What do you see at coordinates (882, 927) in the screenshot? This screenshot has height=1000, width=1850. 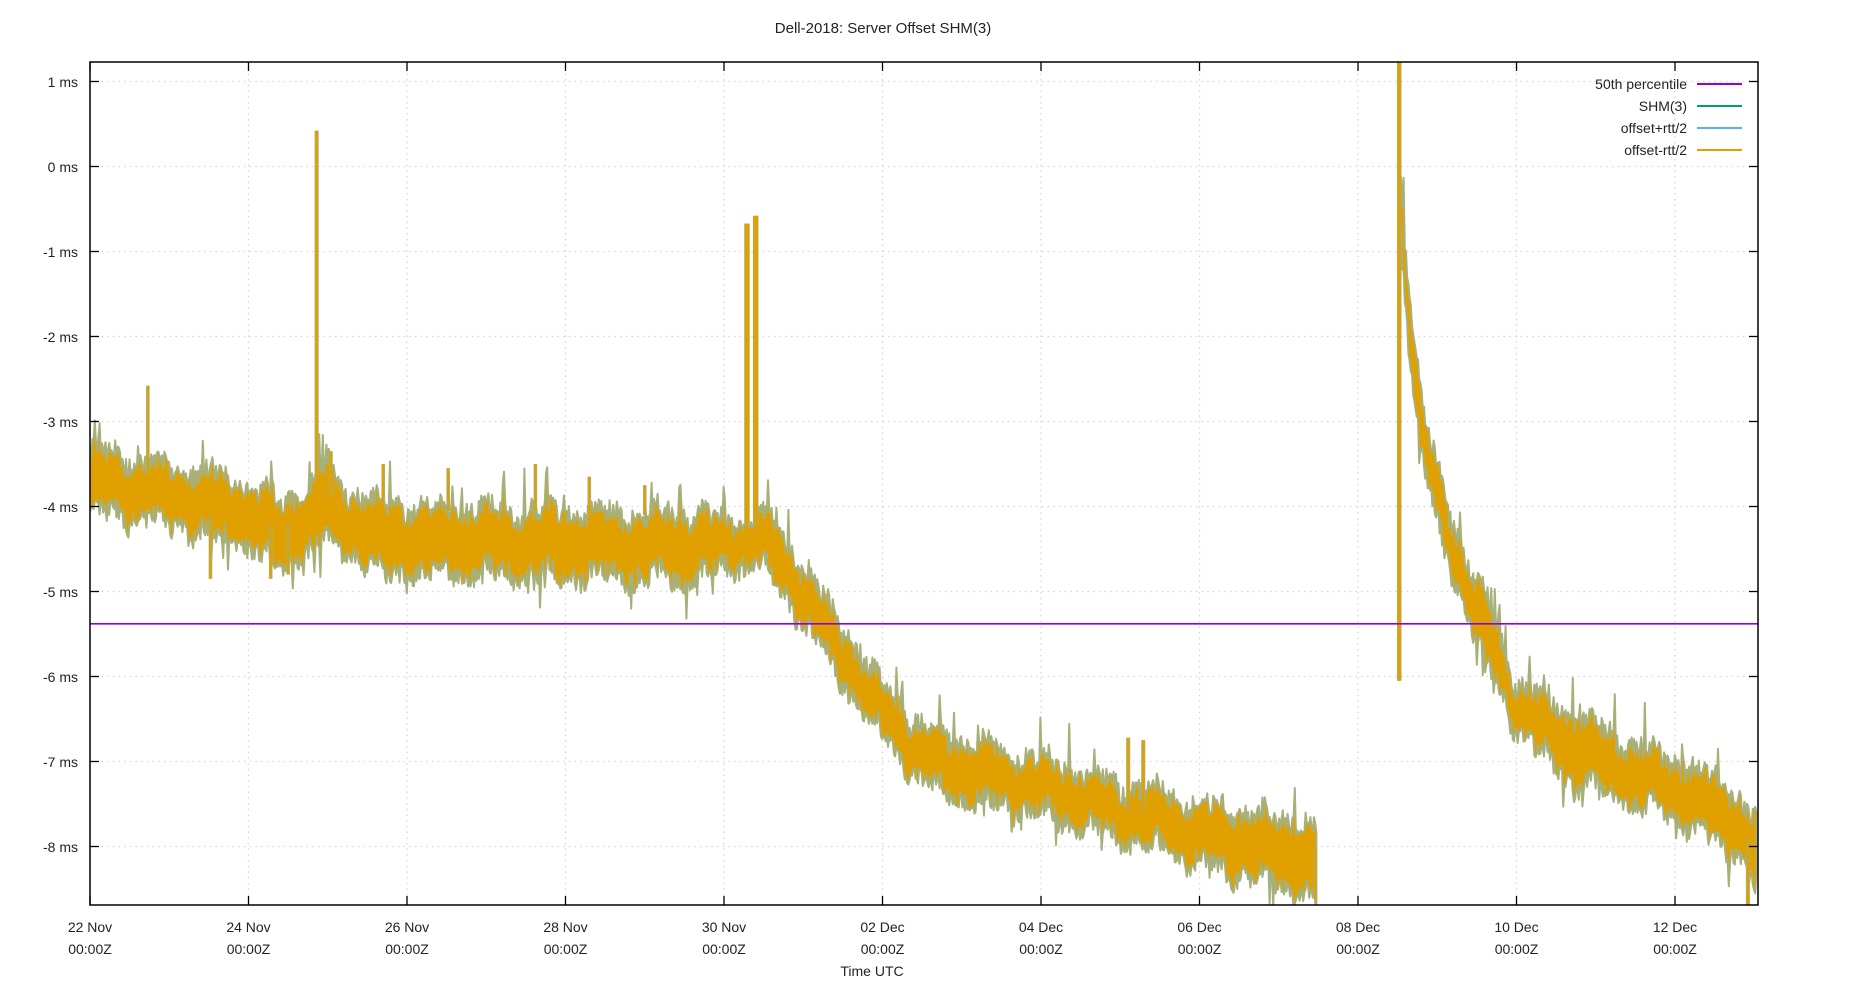 I see `x-tick-date: 02 Dec` at bounding box center [882, 927].